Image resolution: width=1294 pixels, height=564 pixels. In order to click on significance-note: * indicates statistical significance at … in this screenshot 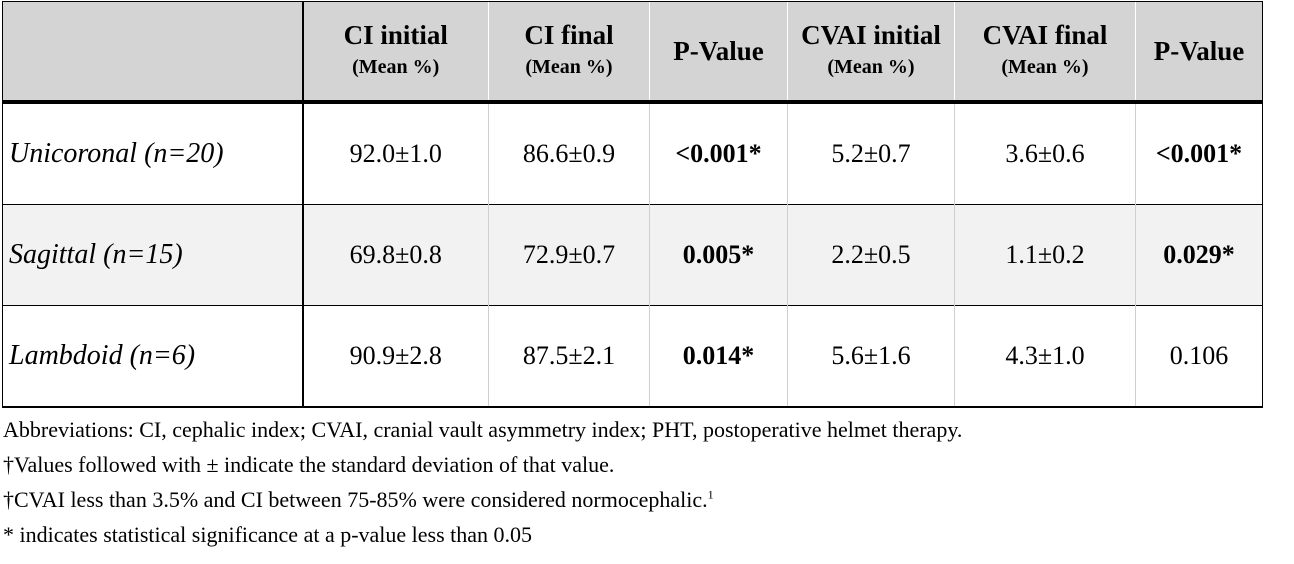, I will do `click(268, 534)`.